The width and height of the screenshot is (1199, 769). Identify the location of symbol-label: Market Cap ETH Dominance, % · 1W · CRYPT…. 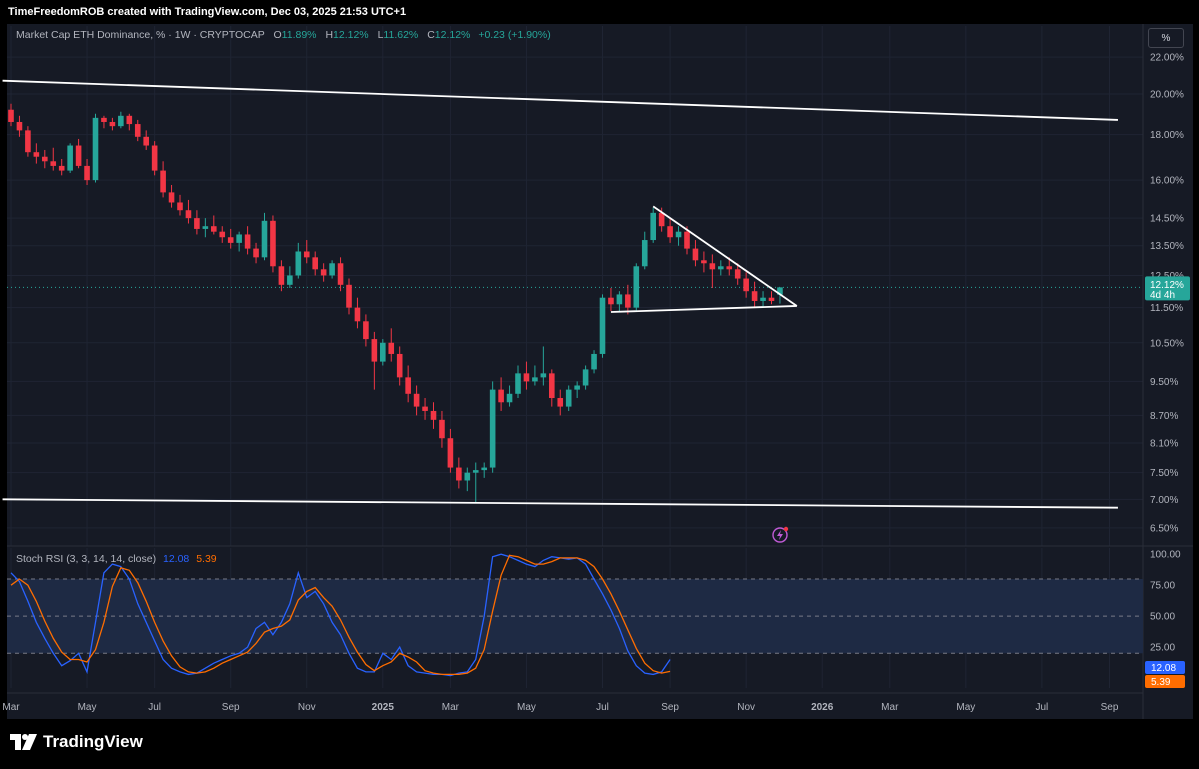
(140, 35).